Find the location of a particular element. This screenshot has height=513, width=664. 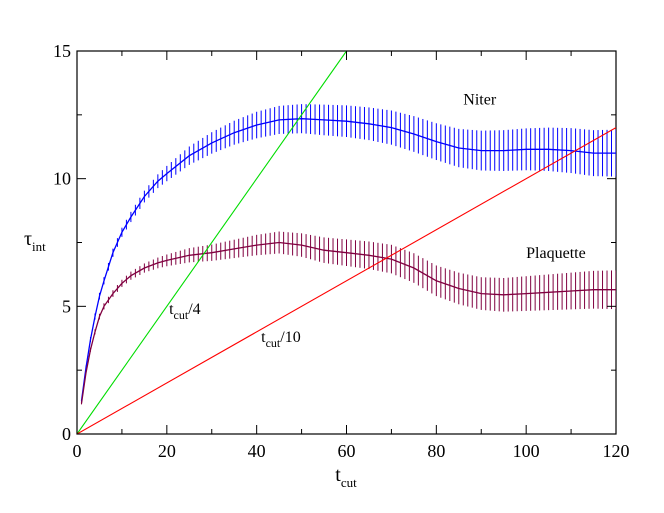

x-tick-label: 120 is located at coordinates (616, 451).